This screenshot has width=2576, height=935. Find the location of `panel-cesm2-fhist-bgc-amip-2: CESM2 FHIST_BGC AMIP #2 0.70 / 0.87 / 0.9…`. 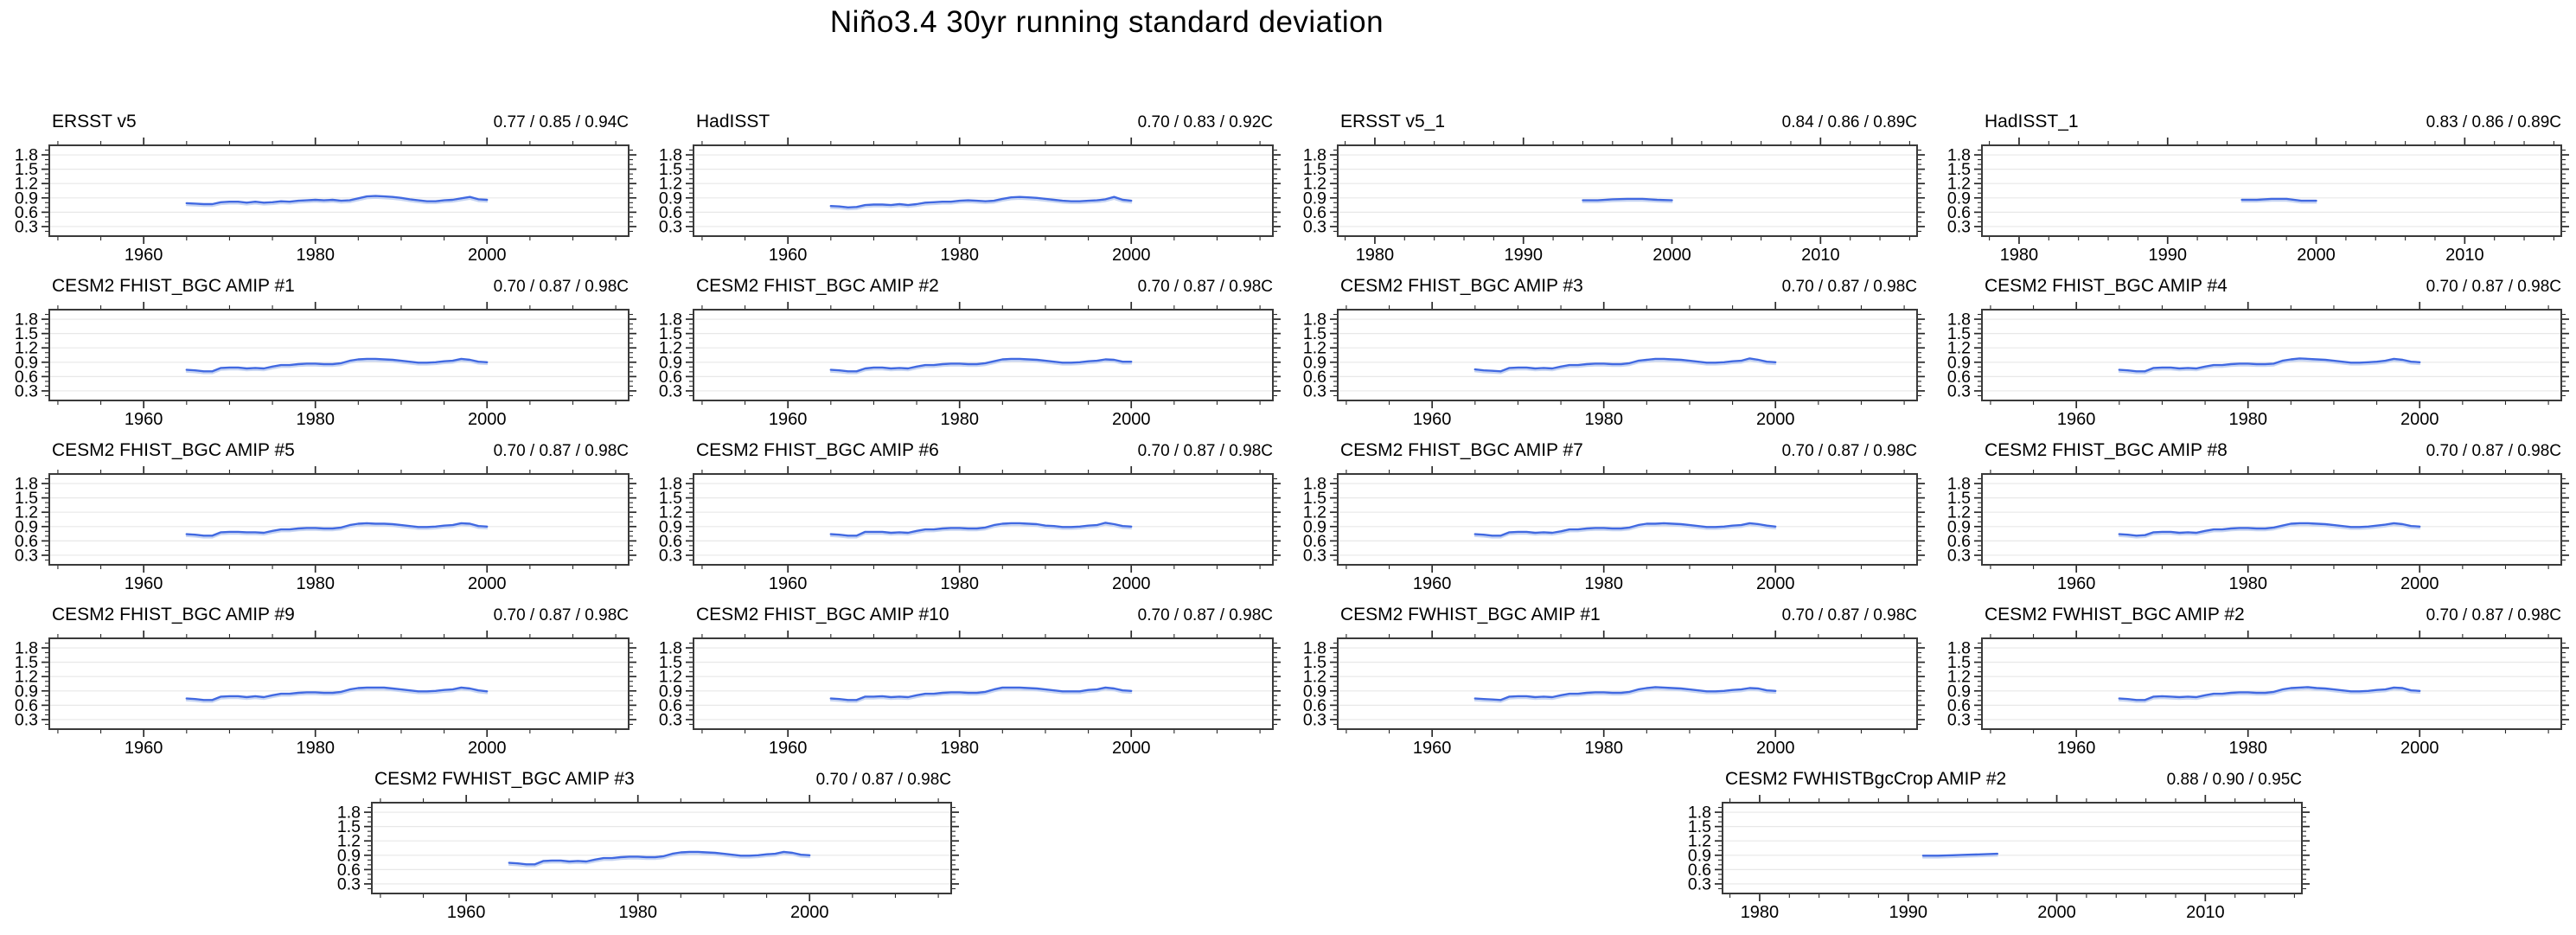

panel-cesm2-fhist-bgc-amip-2: CESM2 FHIST_BGC AMIP #2 0.70 / 0.87 / 0.9… is located at coordinates (966, 350).